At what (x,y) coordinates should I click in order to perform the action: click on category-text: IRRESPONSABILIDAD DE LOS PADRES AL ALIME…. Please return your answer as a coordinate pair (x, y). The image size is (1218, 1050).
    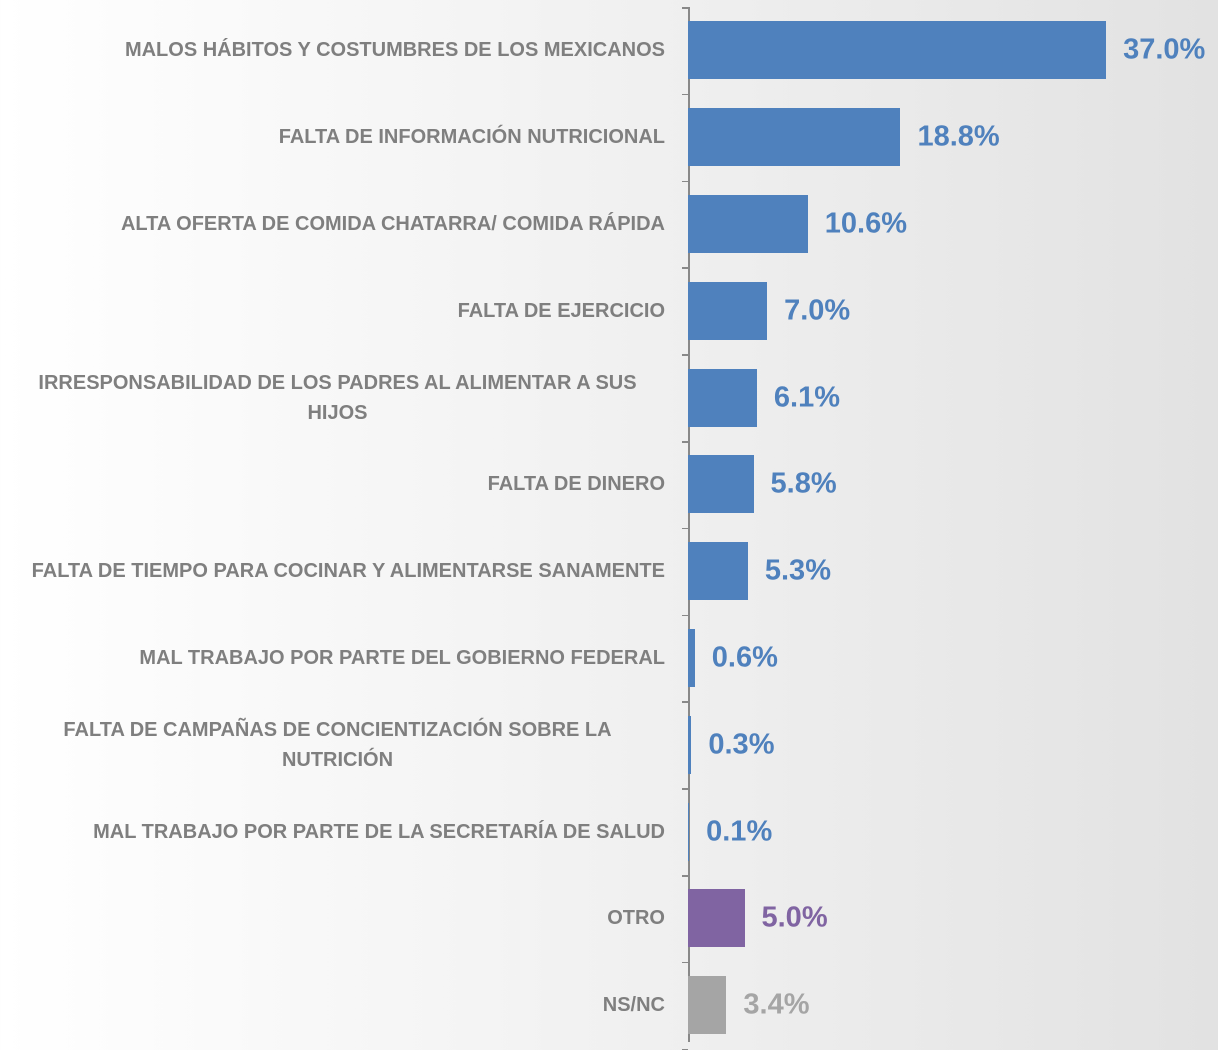
    Looking at the image, I should click on (337, 397).